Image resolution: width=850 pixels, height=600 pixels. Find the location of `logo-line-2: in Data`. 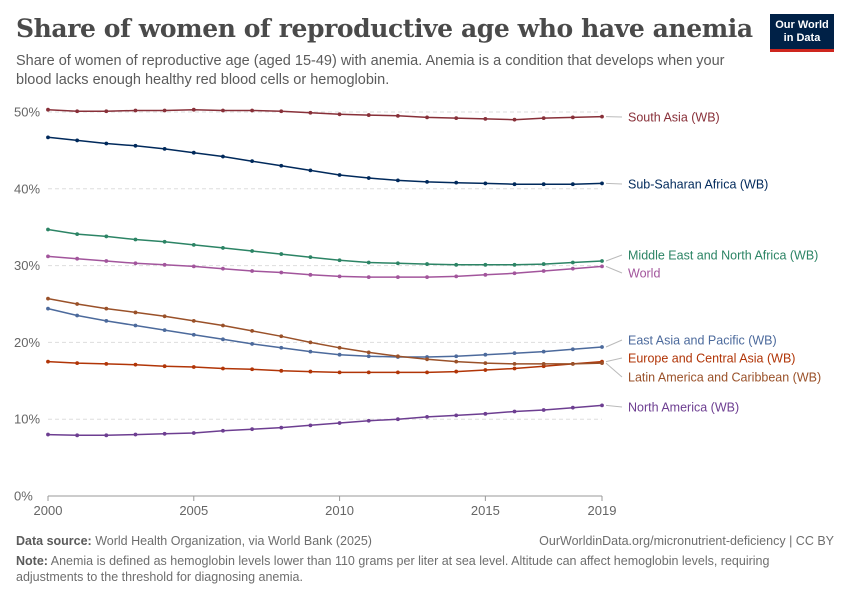

logo-line-2: in Data is located at coordinates (802, 38).